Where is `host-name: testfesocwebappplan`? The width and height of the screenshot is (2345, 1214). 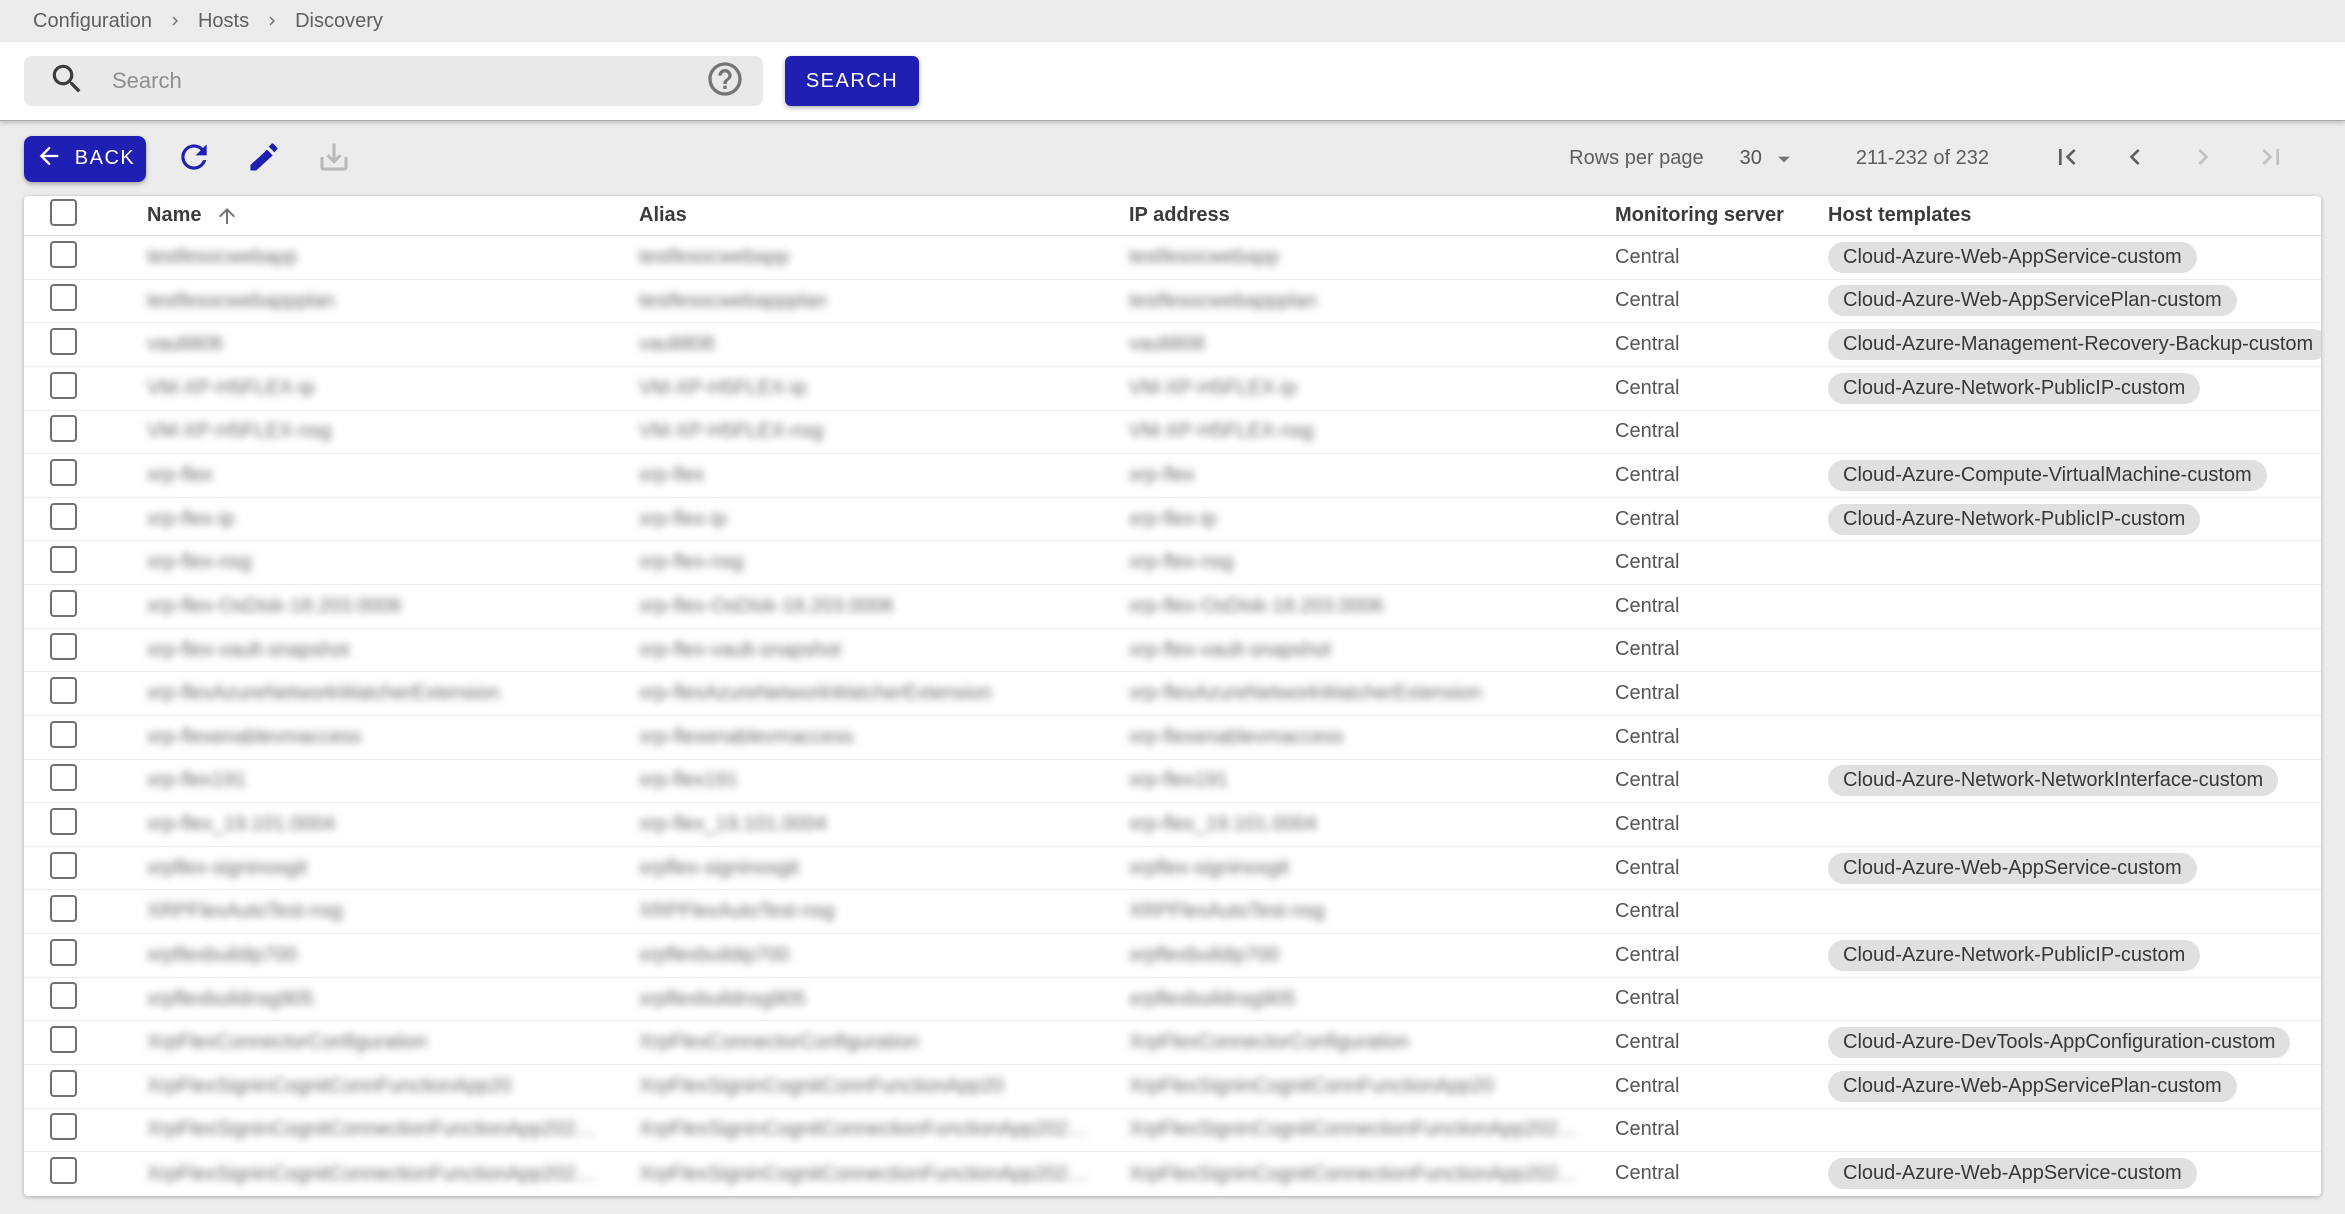
host-name: testfesocwebappplan is located at coordinates (241, 300).